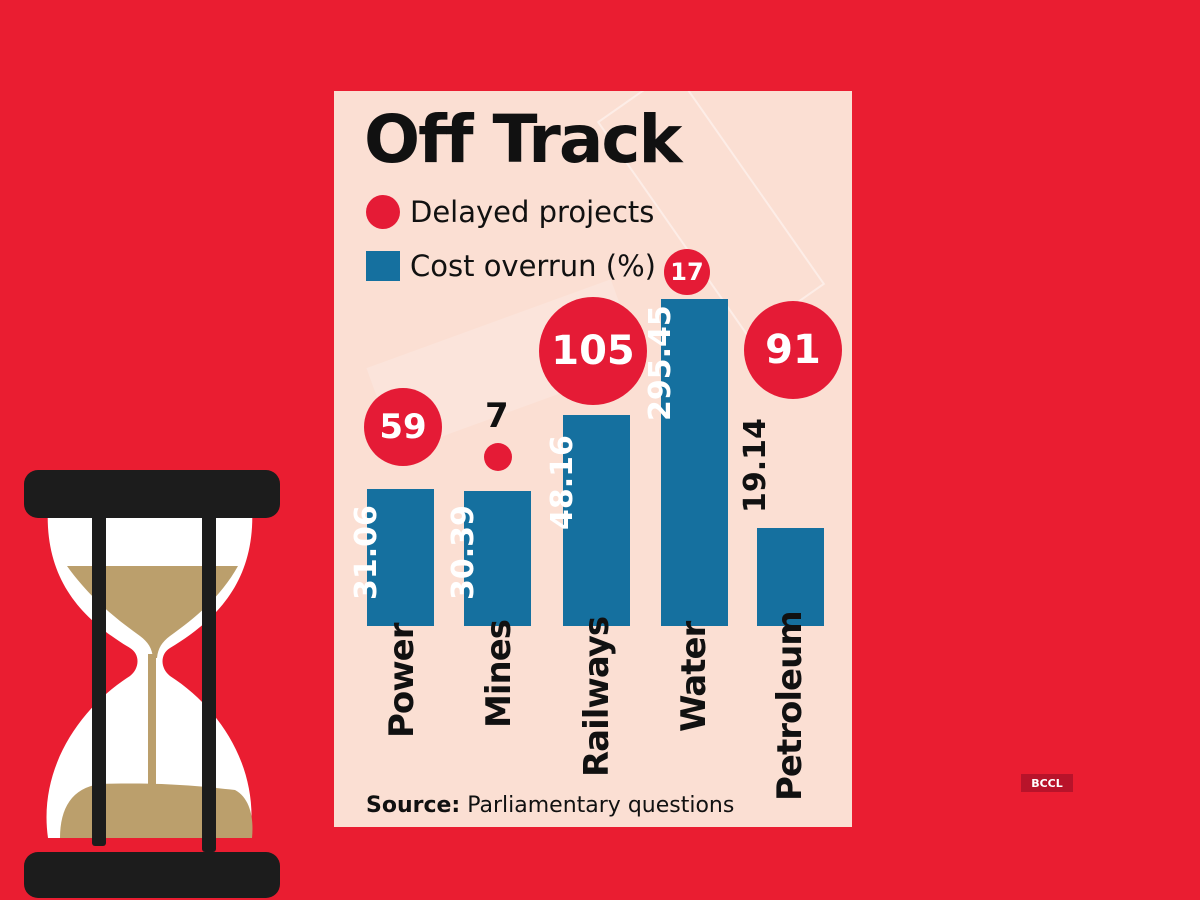  What do you see at coordinates (694, 676) in the screenshot?
I see `category-label-water: Water` at bounding box center [694, 676].